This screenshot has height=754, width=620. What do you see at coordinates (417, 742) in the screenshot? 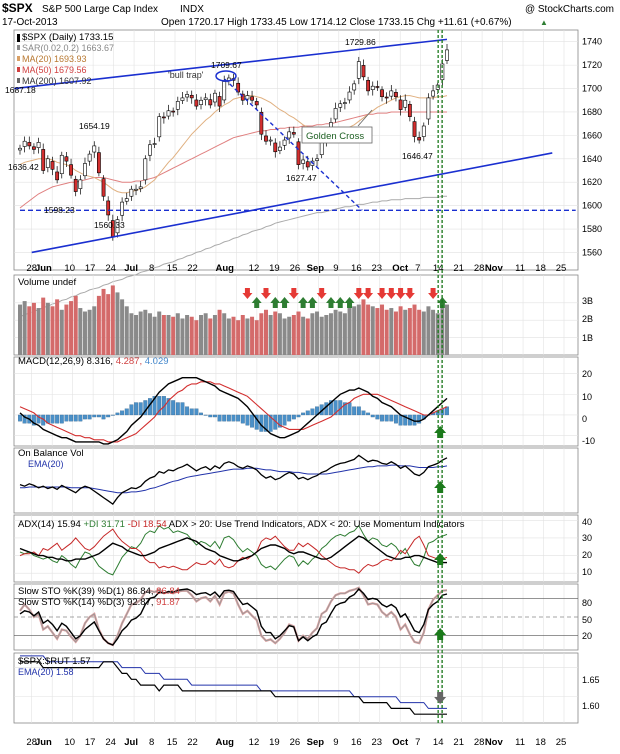
I see `x-tick-label: 7` at bounding box center [417, 742].